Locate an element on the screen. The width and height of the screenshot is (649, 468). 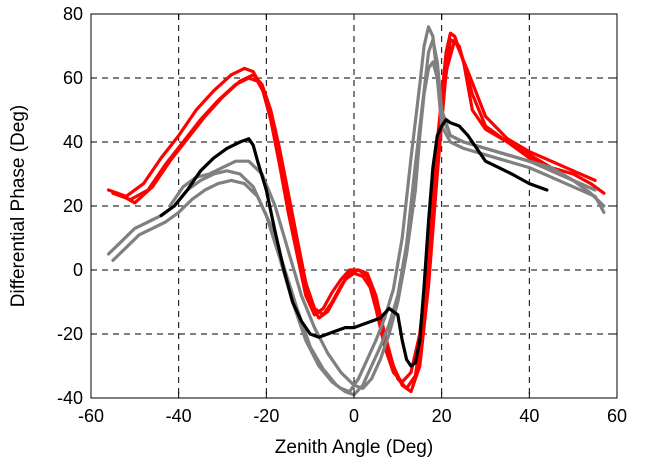
y-tick-labels: -40 -20 0 20 40 60 80 is located at coordinates (70, 206).